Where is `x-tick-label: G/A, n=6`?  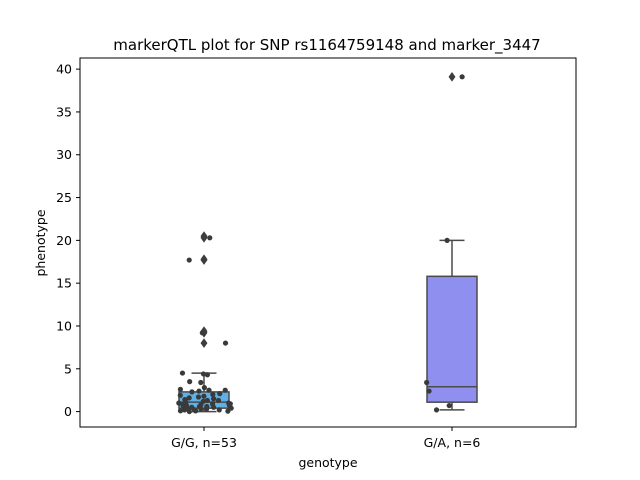 x-tick-label: G/A, n=6 is located at coordinates (452, 442).